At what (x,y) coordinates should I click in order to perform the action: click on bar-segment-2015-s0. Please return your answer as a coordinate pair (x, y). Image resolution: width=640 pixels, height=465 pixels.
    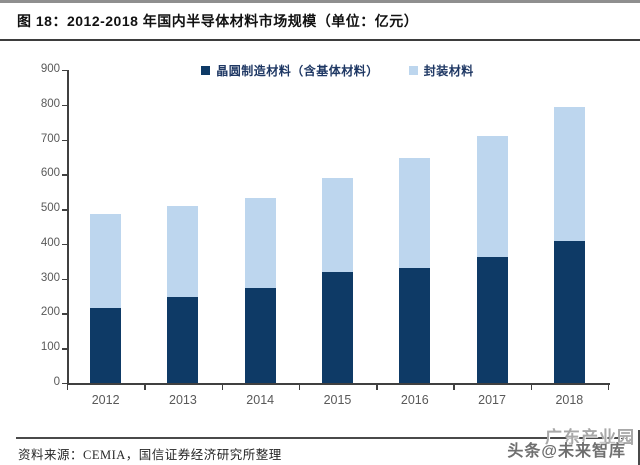
    Looking at the image, I should click on (337, 327).